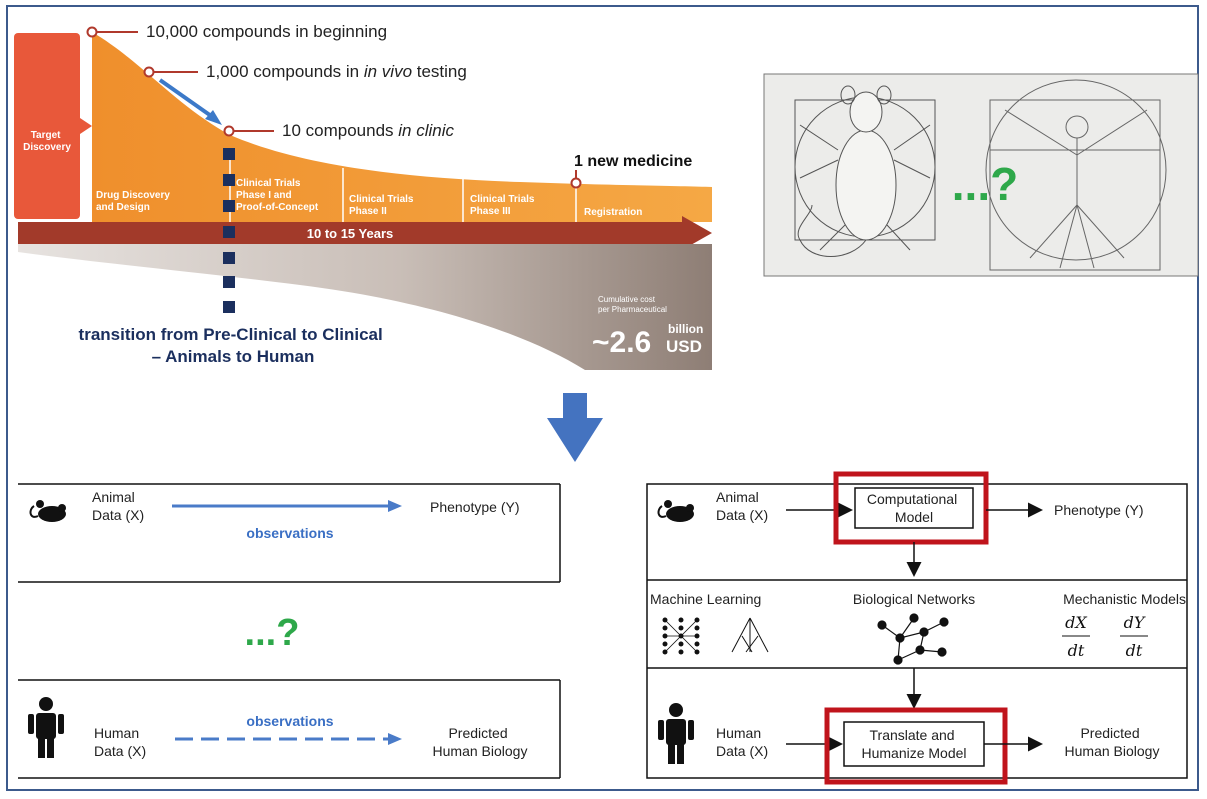 This screenshot has width=1207, height=799. Describe the element at coordinates (118, 506) in the screenshot. I see `left-animal-label: Animal Data (X)` at that location.